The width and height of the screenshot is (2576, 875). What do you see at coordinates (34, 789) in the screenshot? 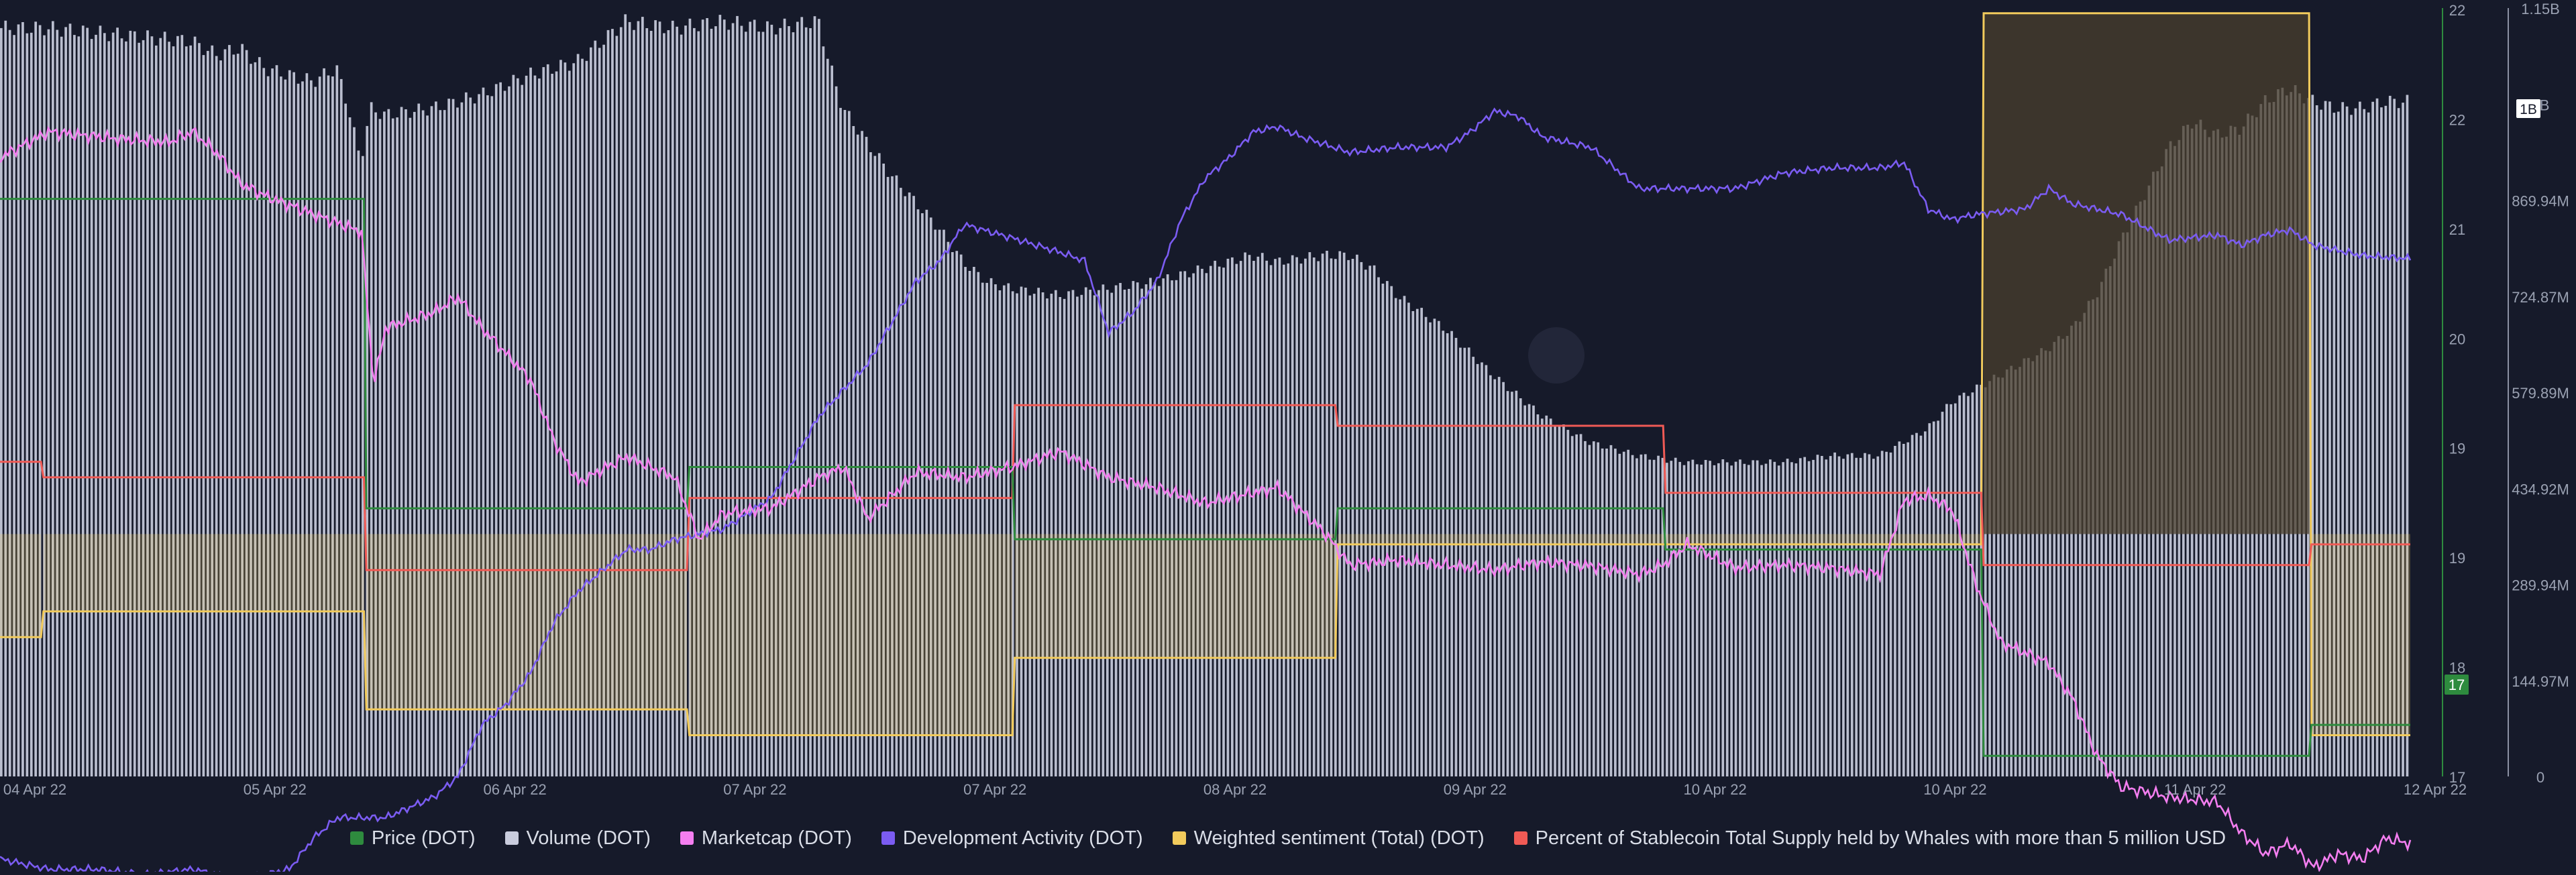
I see `x-axis-tick-label: 04 Apr 22` at bounding box center [34, 789].